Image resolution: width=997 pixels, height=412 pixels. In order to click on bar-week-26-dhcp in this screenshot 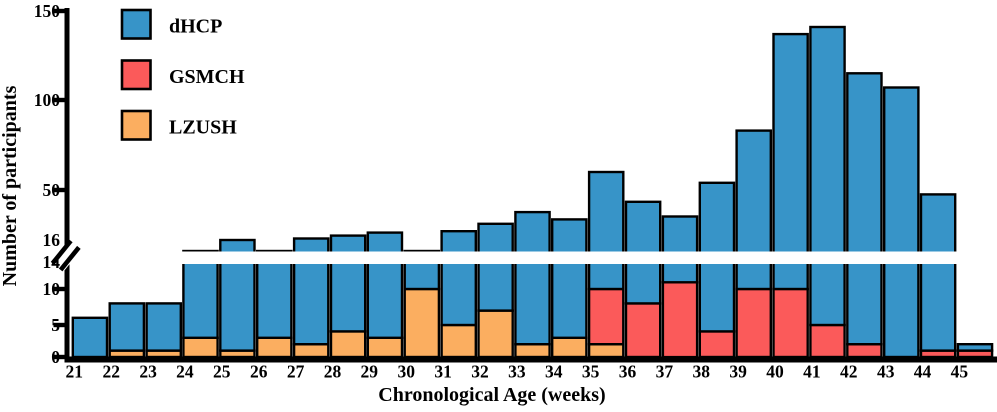, I will do `click(274, 294)`.